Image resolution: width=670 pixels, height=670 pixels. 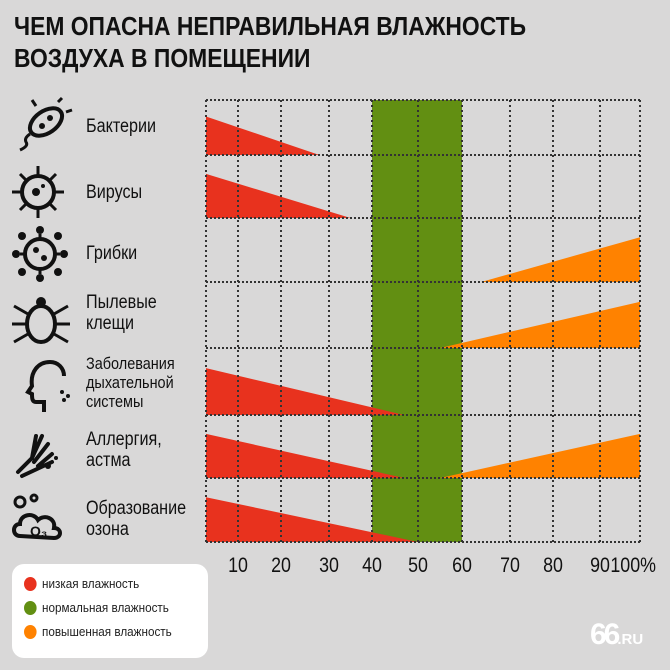 What do you see at coordinates (124, 439) in the screenshot?
I see `row-label: Аллергия,` at bounding box center [124, 439].